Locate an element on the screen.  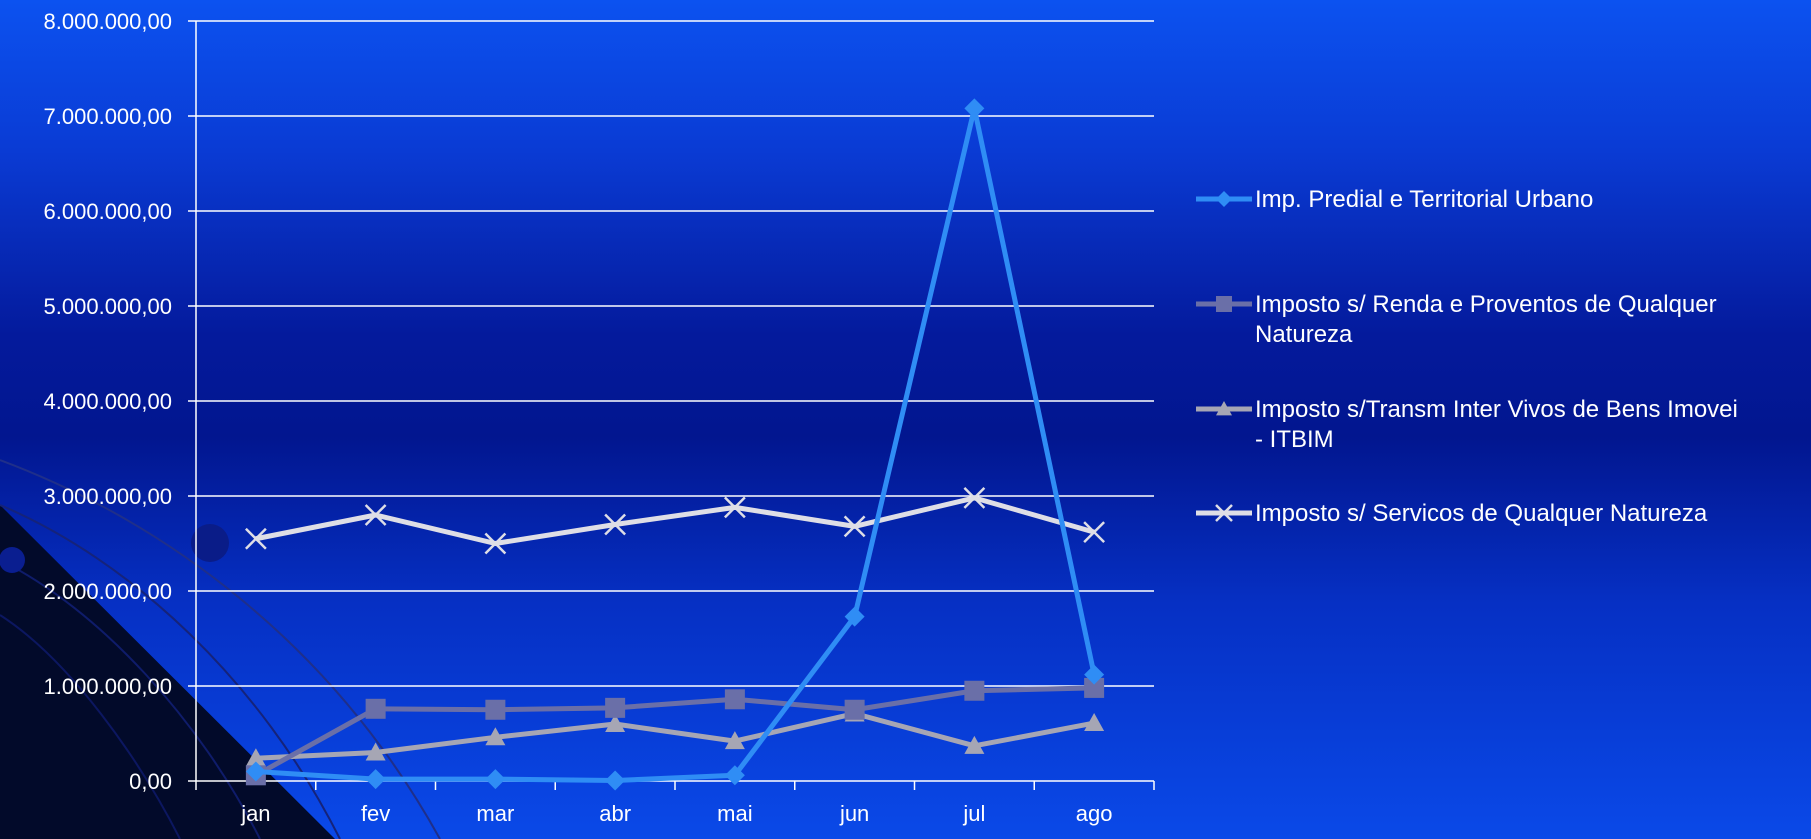
y-tick-label: 5.000.000,00 is located at coordinates (108, 306).